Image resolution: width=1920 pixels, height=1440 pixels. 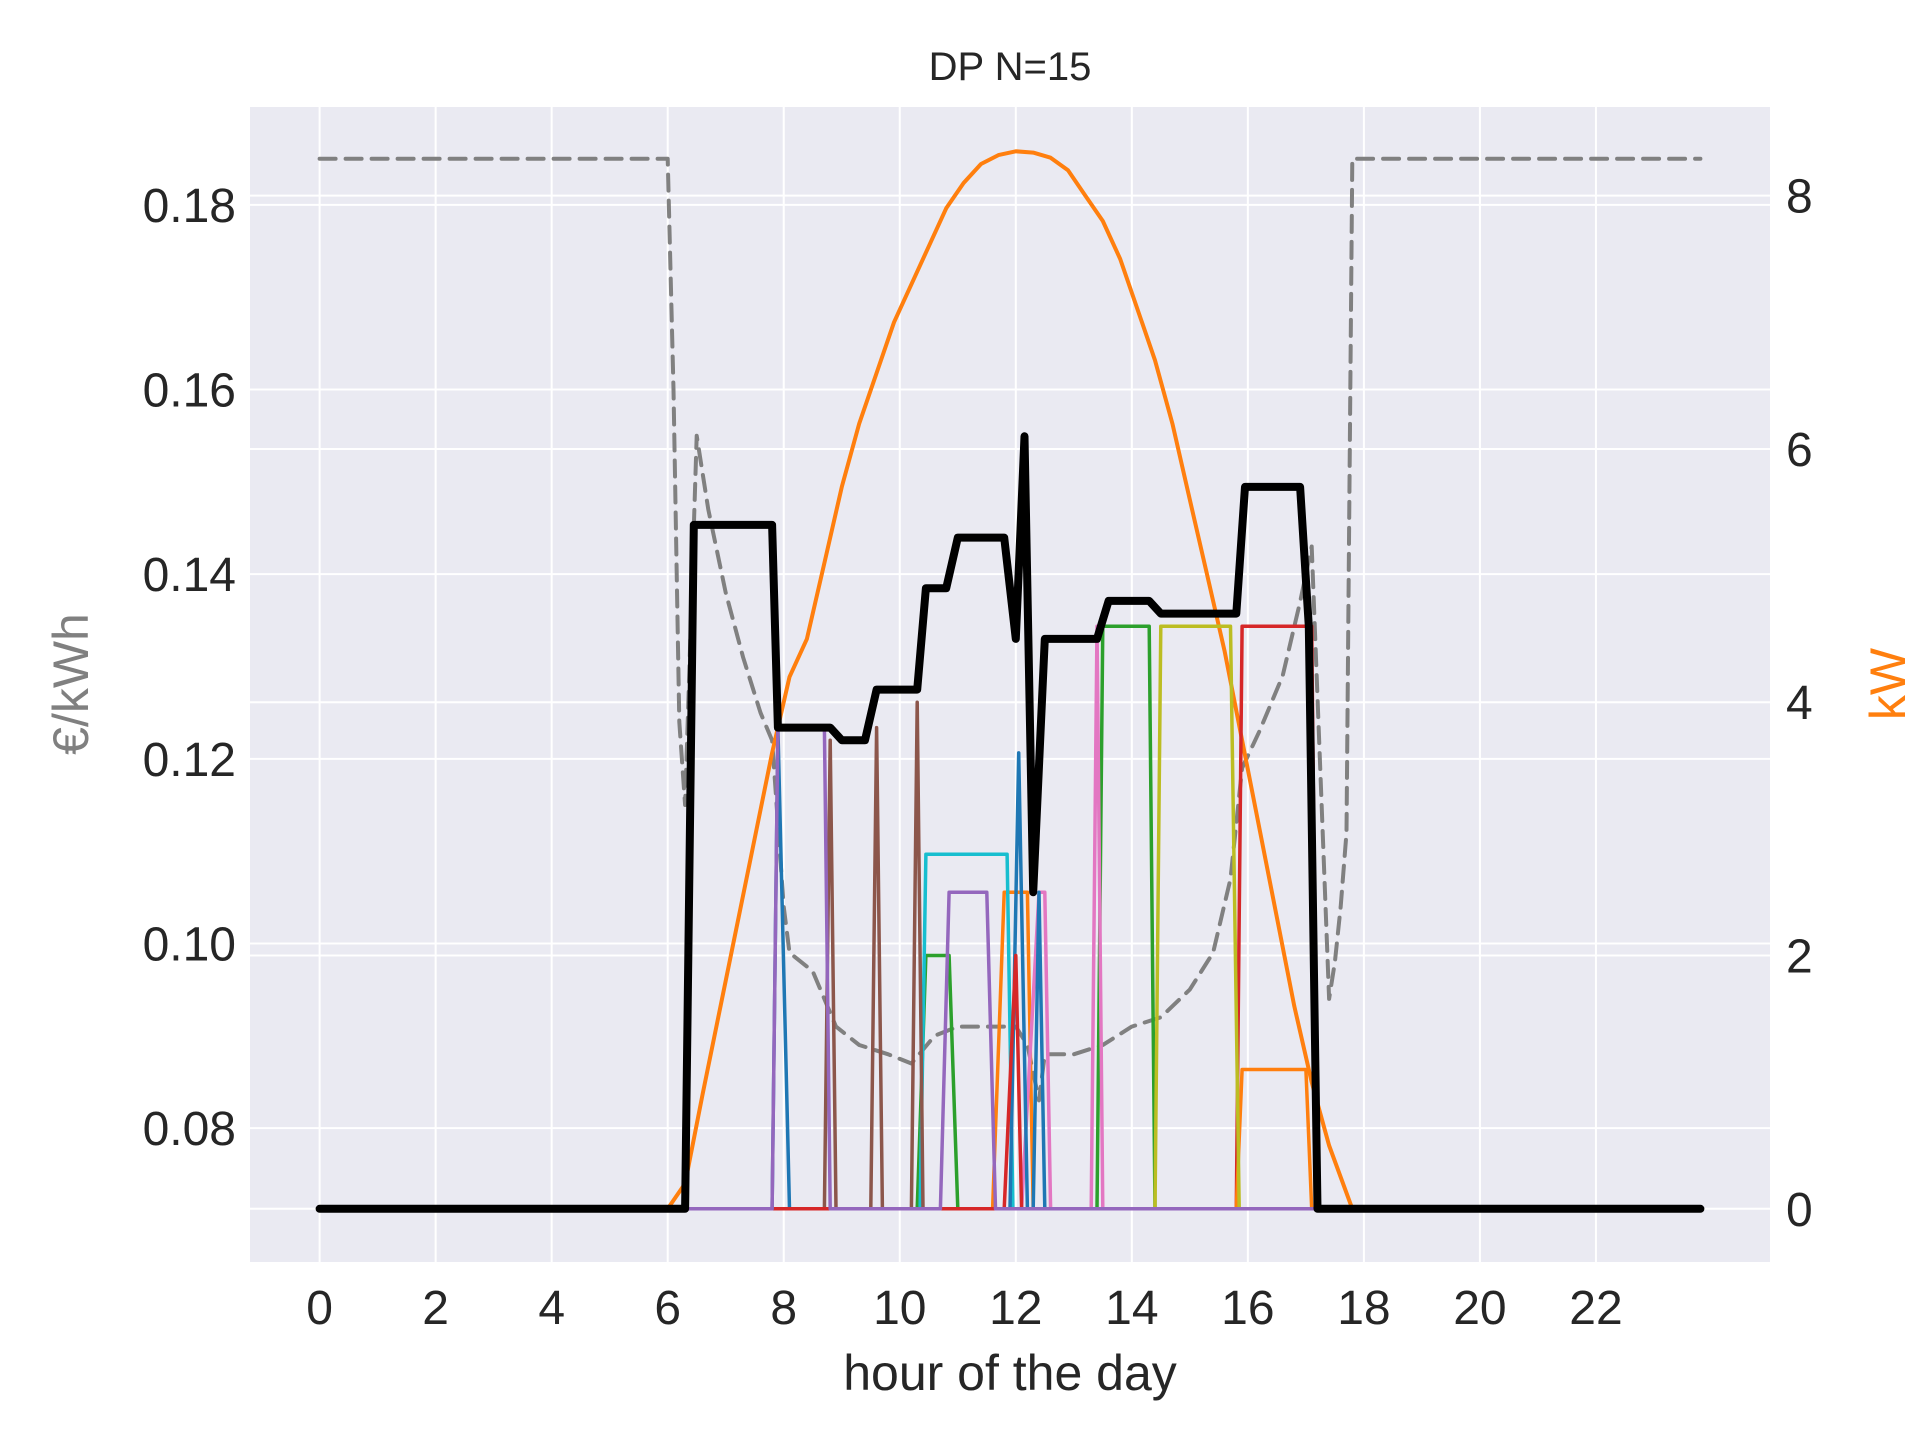 I want to click on y-axis-label-left: €/kWh, so click(x=71, y=684).